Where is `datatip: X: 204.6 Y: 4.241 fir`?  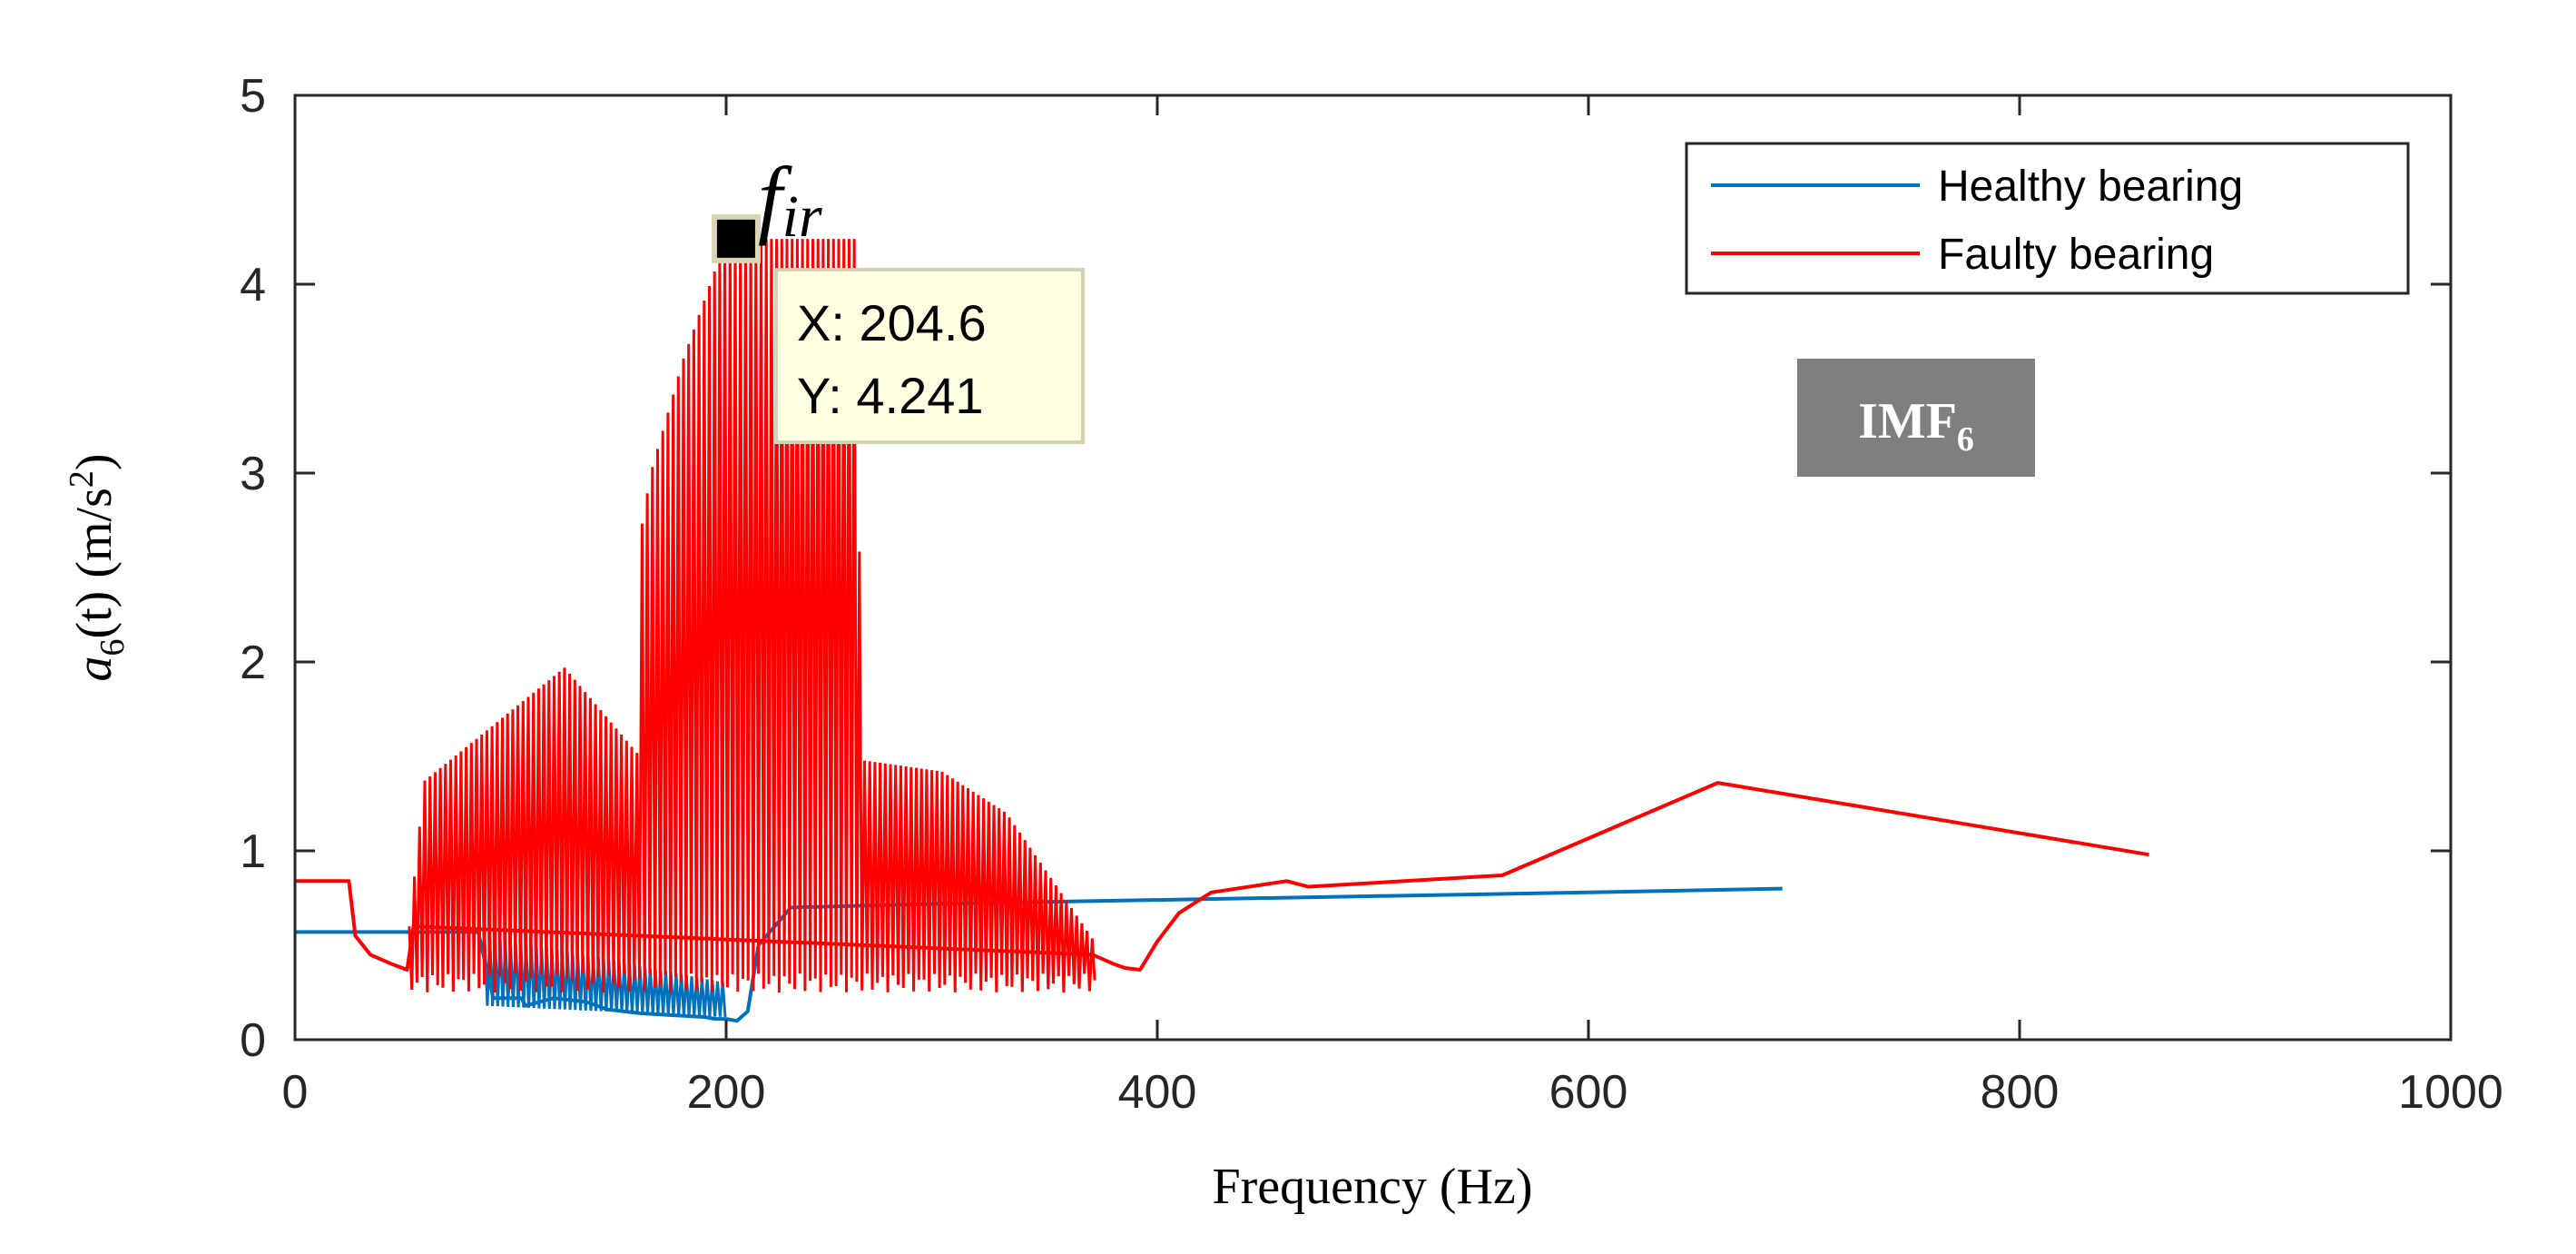 datatip: X: 204.6 Y: 4.241 fir is located at coordinates (898, 296).